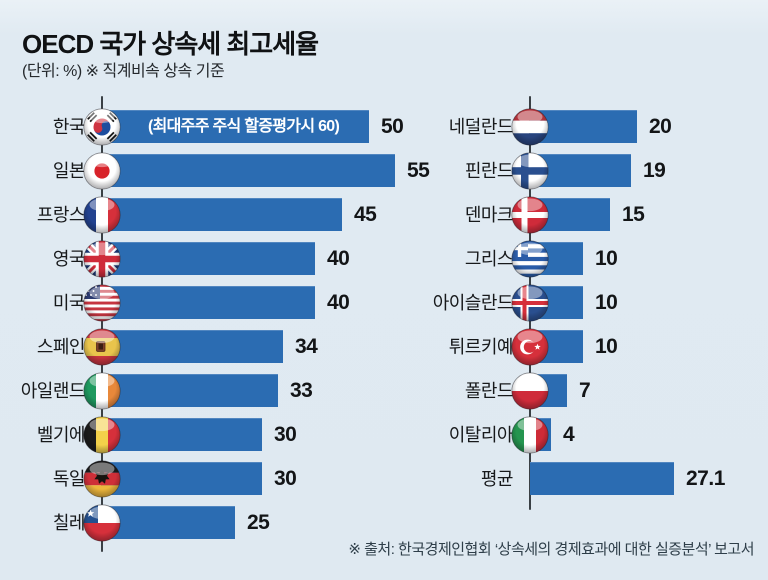 The width and height of the screenshot is (768, 580). I want to click on value-label: 4, so click(569, 434).